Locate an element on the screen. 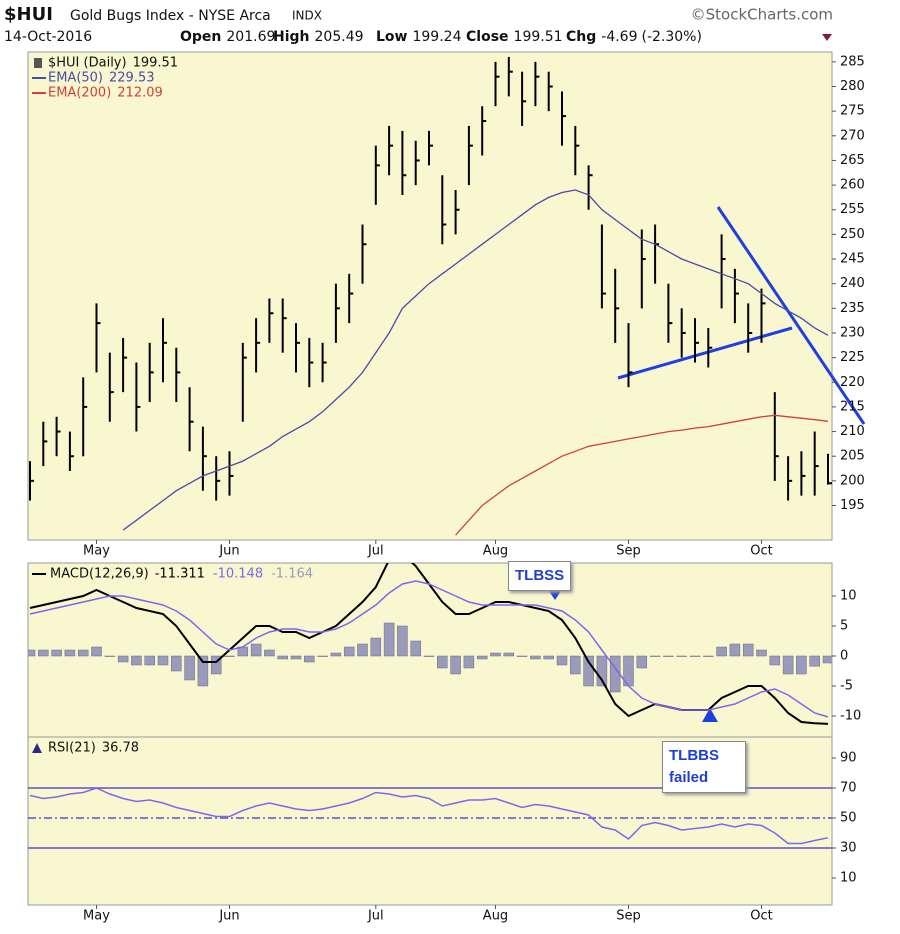 This screenshot has height=934, width=900. x-tick-label: May is located at coordinates (96, 551).